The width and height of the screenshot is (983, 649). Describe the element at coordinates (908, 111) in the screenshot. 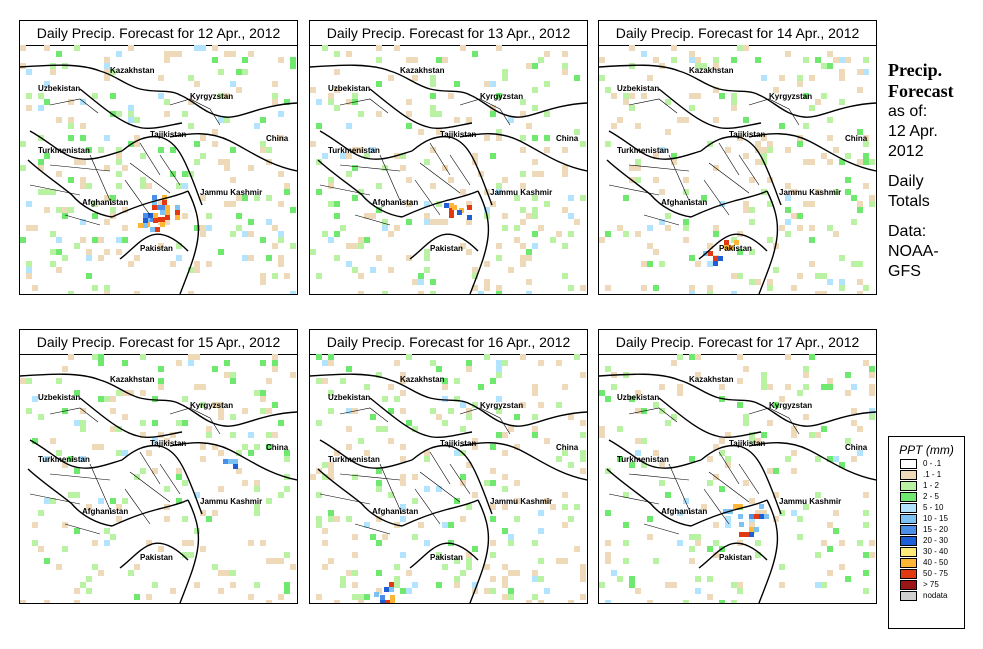

I see `asof-label: as of:` at that location.